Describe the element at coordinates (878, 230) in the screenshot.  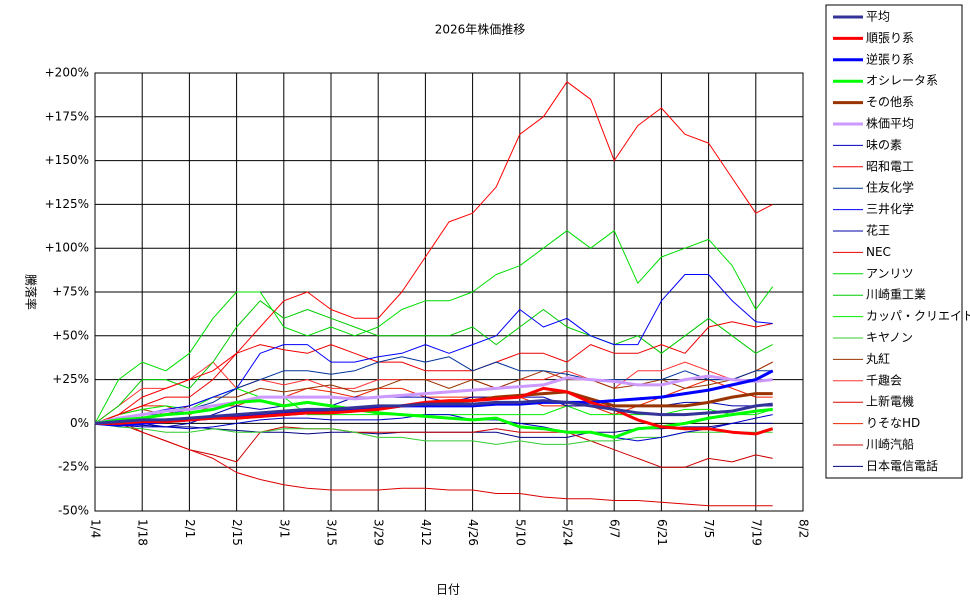
I see `legend-label: 花王` at that location.